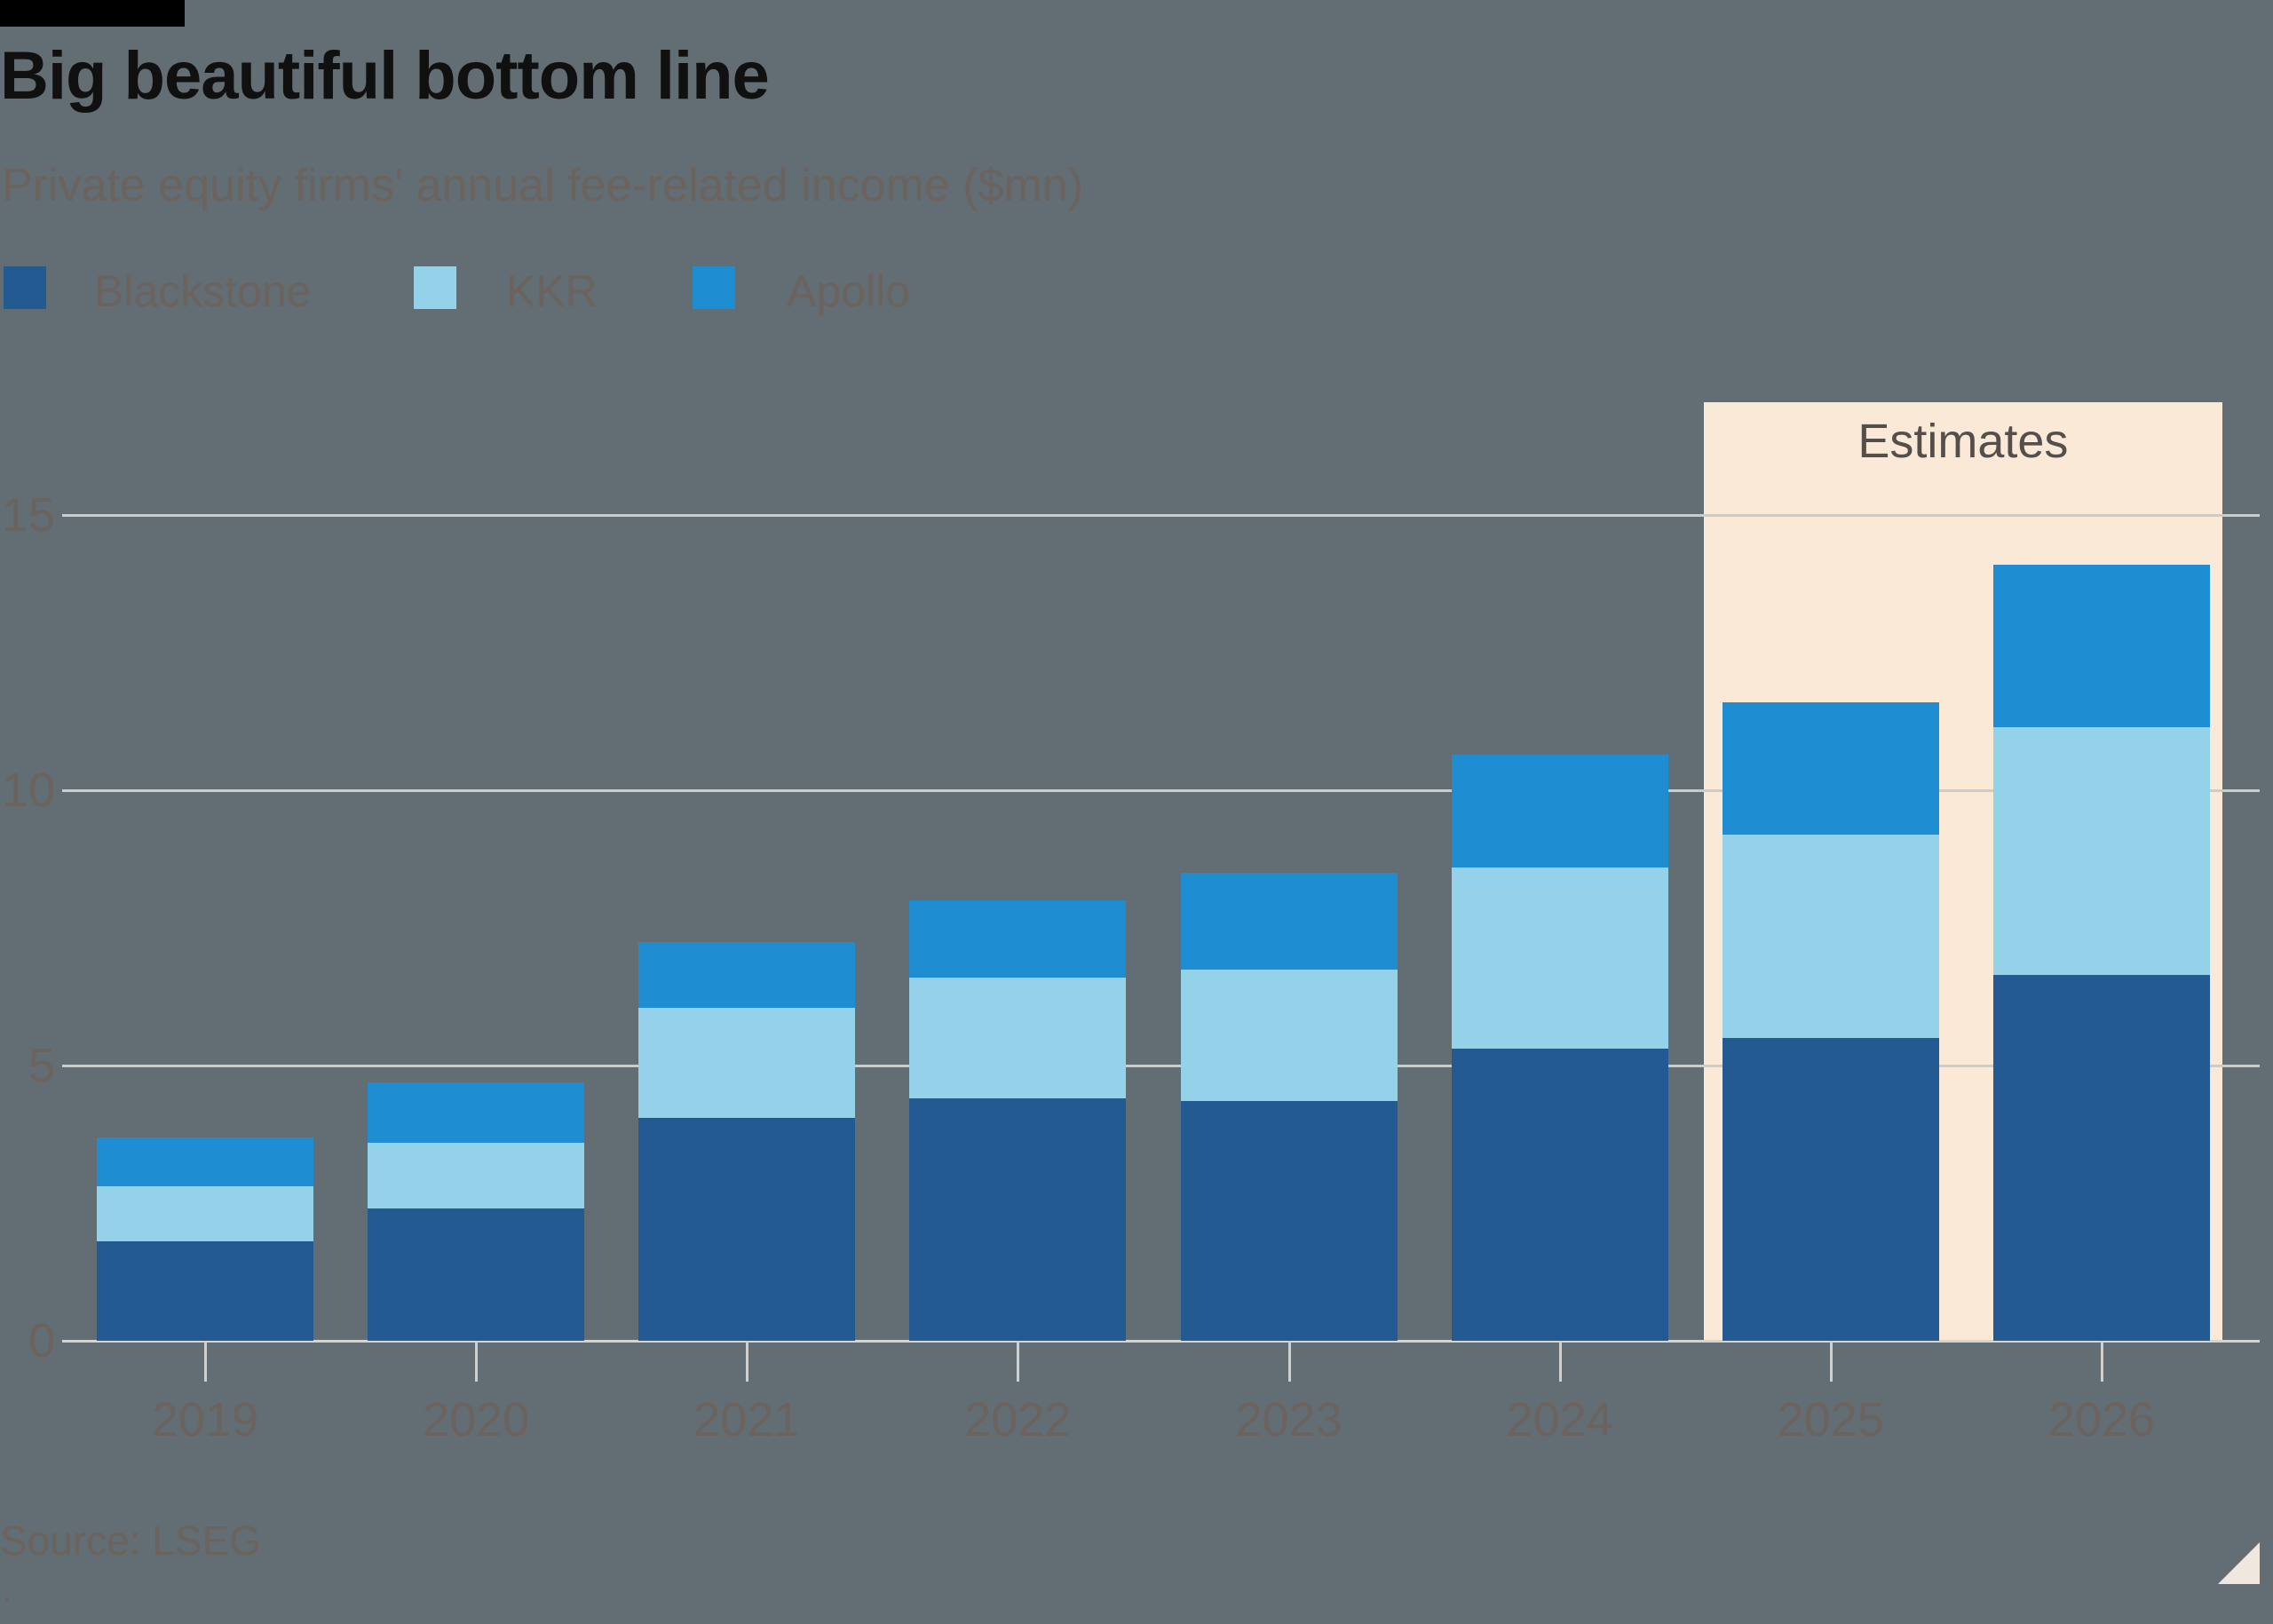 Image resolution: width=2273 pixels, height=1624 pixels. What do you see at coordinates (2239, 1563) in the screenshot?
I see `expand-corner-icon` at bounding box center [2239, 1563].